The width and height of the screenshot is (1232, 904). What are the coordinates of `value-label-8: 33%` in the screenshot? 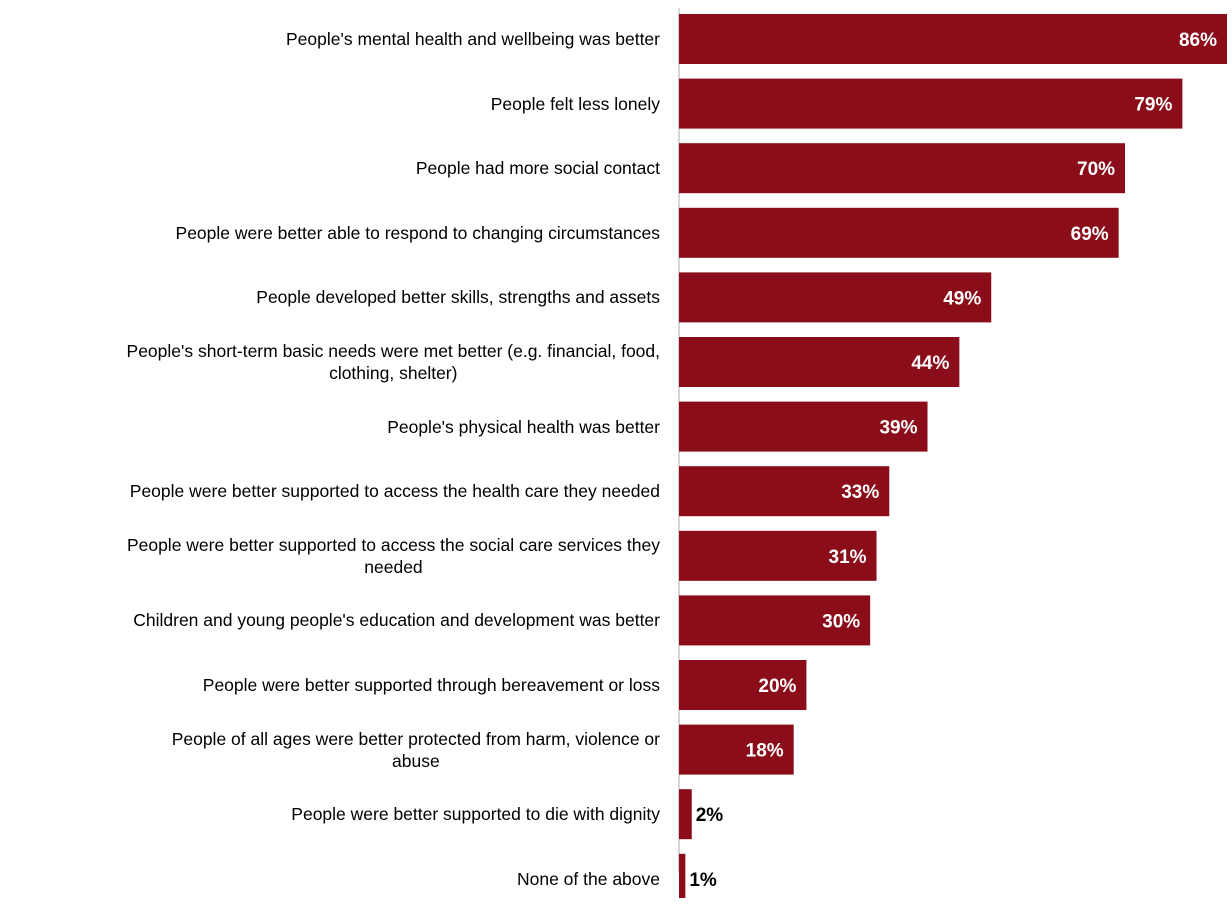 It's located at (860, 492).